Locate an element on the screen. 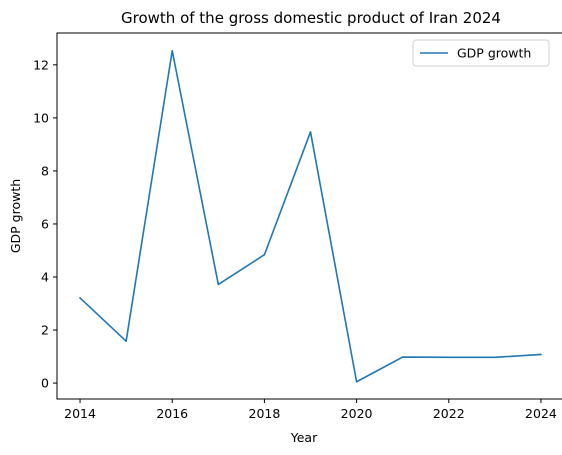 Image resolution: width=562 pixels, height=455 pixels. y-axis-title: GDP growth is located at coordinates (15, 216).